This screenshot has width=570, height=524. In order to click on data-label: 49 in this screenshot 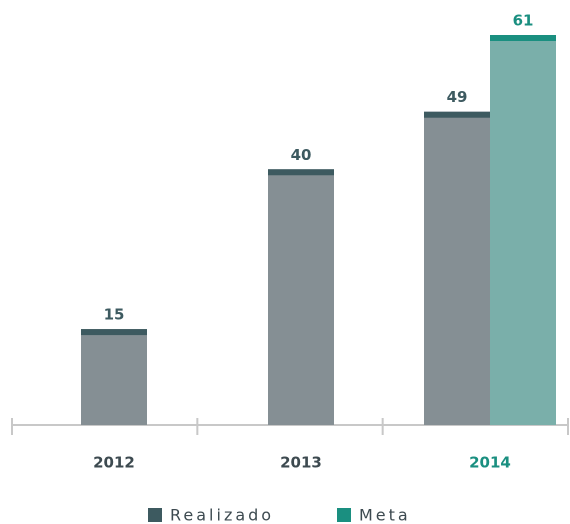, I will do `click(457, 97)`.